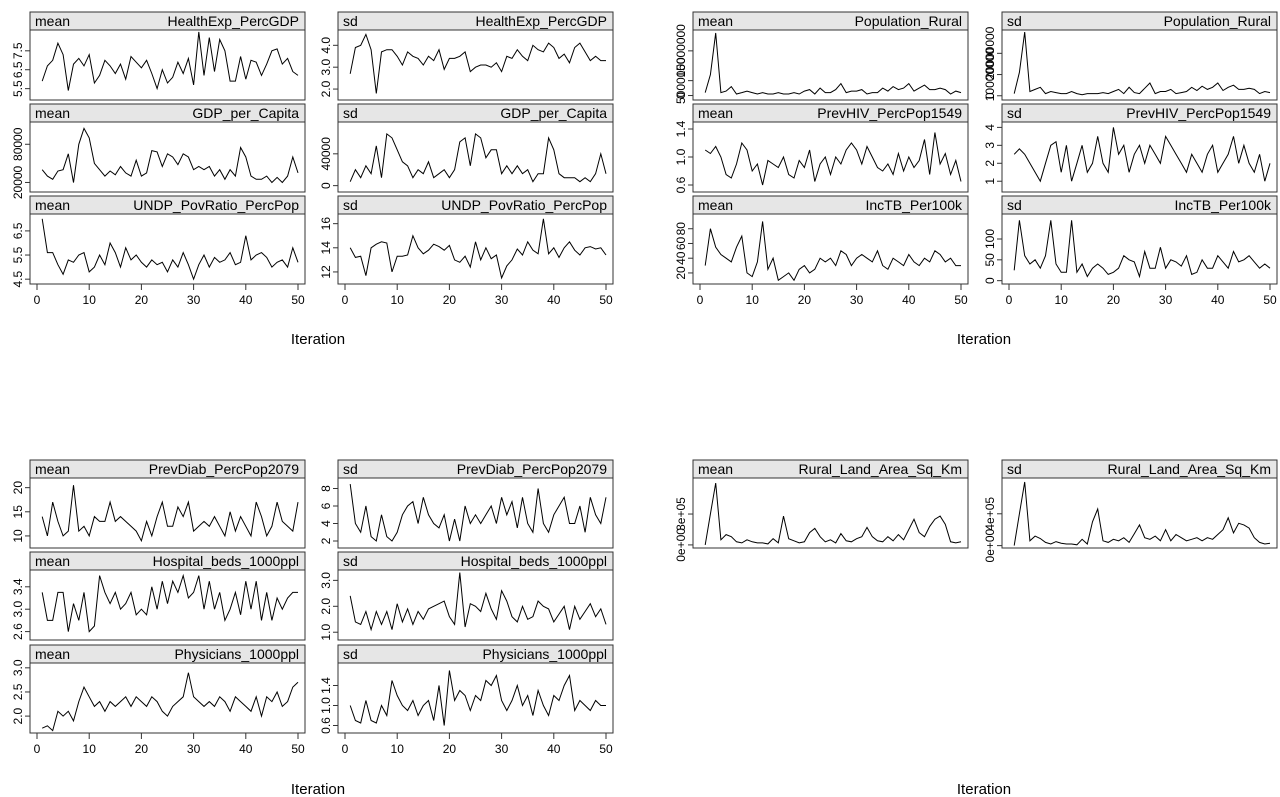  What do you see at coordinates (681, 243) in the screenshot?
I see `y-tick-label: 60` at bounding box center [681, 243].